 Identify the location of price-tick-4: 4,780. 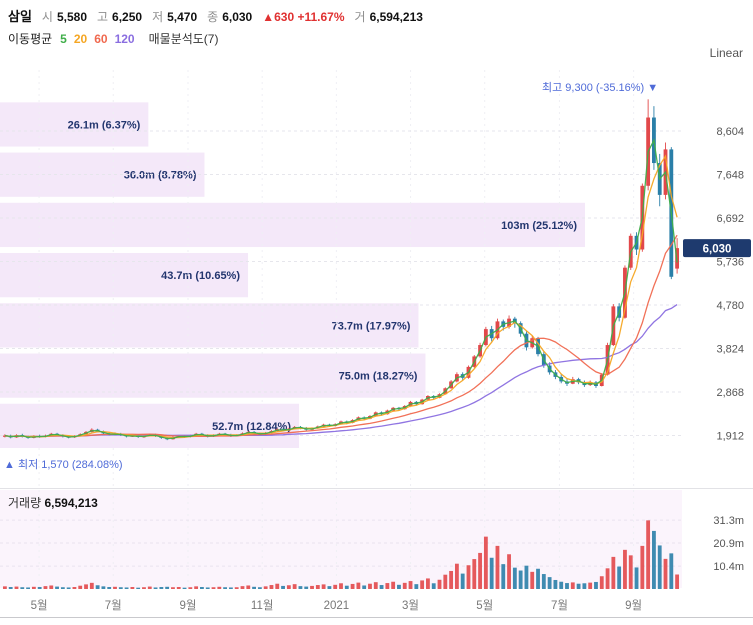
(730, 306).